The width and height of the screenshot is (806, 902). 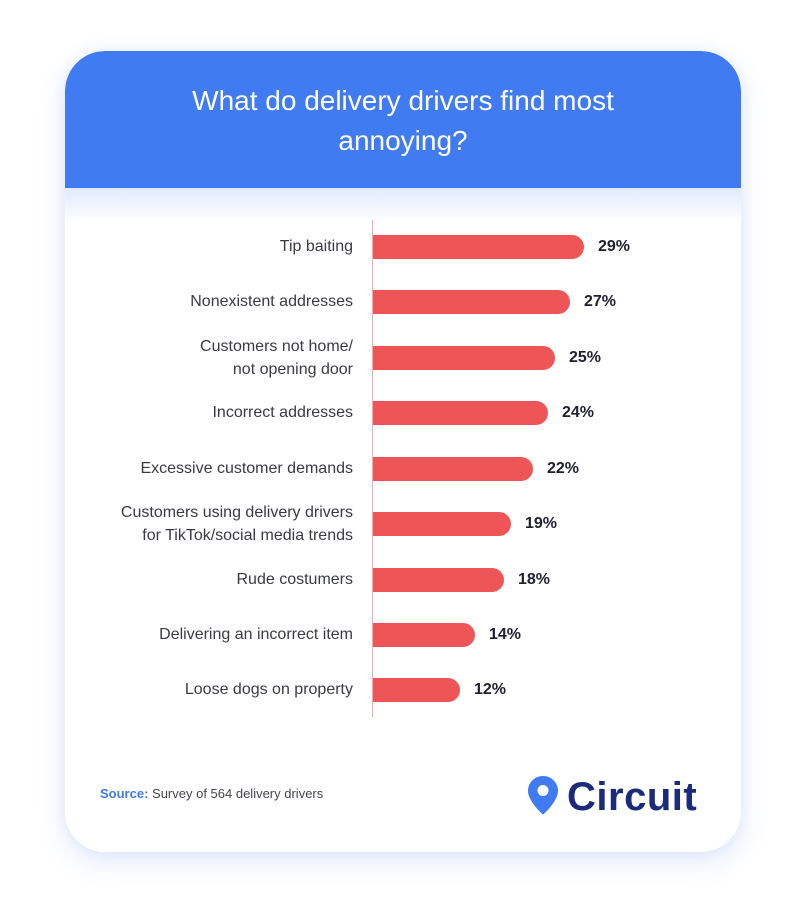 What do you see at coordinates (246, 468) in the screenshot?
I see `category-label: Excessive customer demands` at bounding box center [246, 468].